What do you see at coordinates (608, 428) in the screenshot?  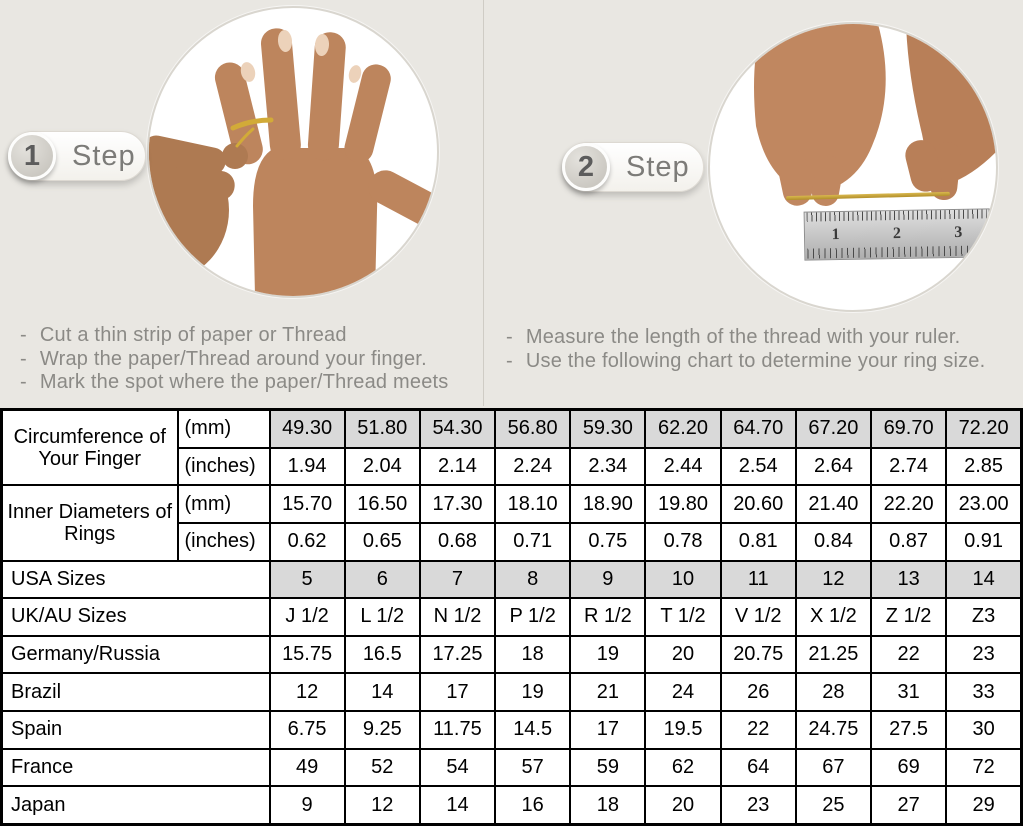 I see `table-cell: 59.30` at bounding box center [608, 428].